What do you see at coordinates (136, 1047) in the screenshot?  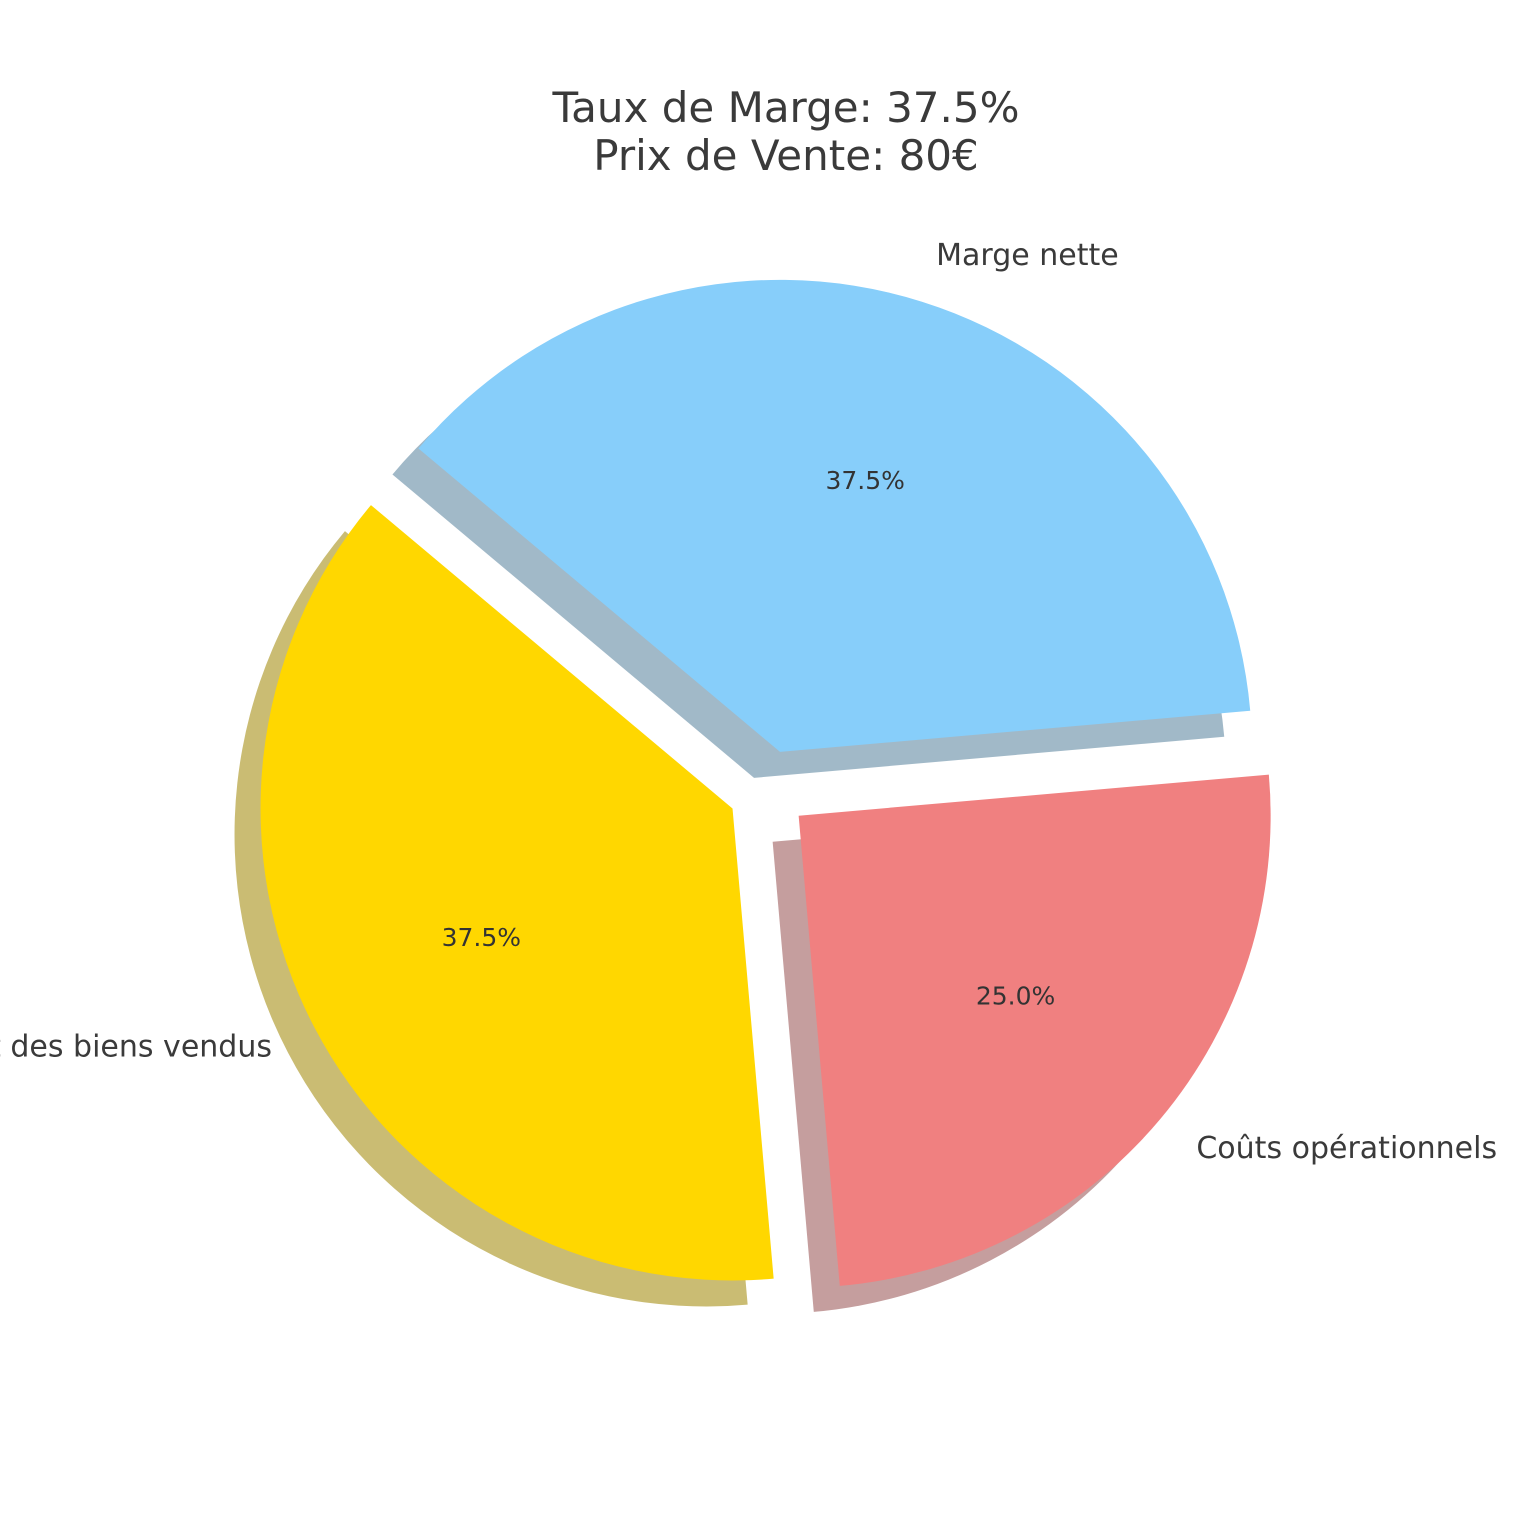 I see `slice-label-0: Coût des biens vendus` at bounding box center [136, 1047].